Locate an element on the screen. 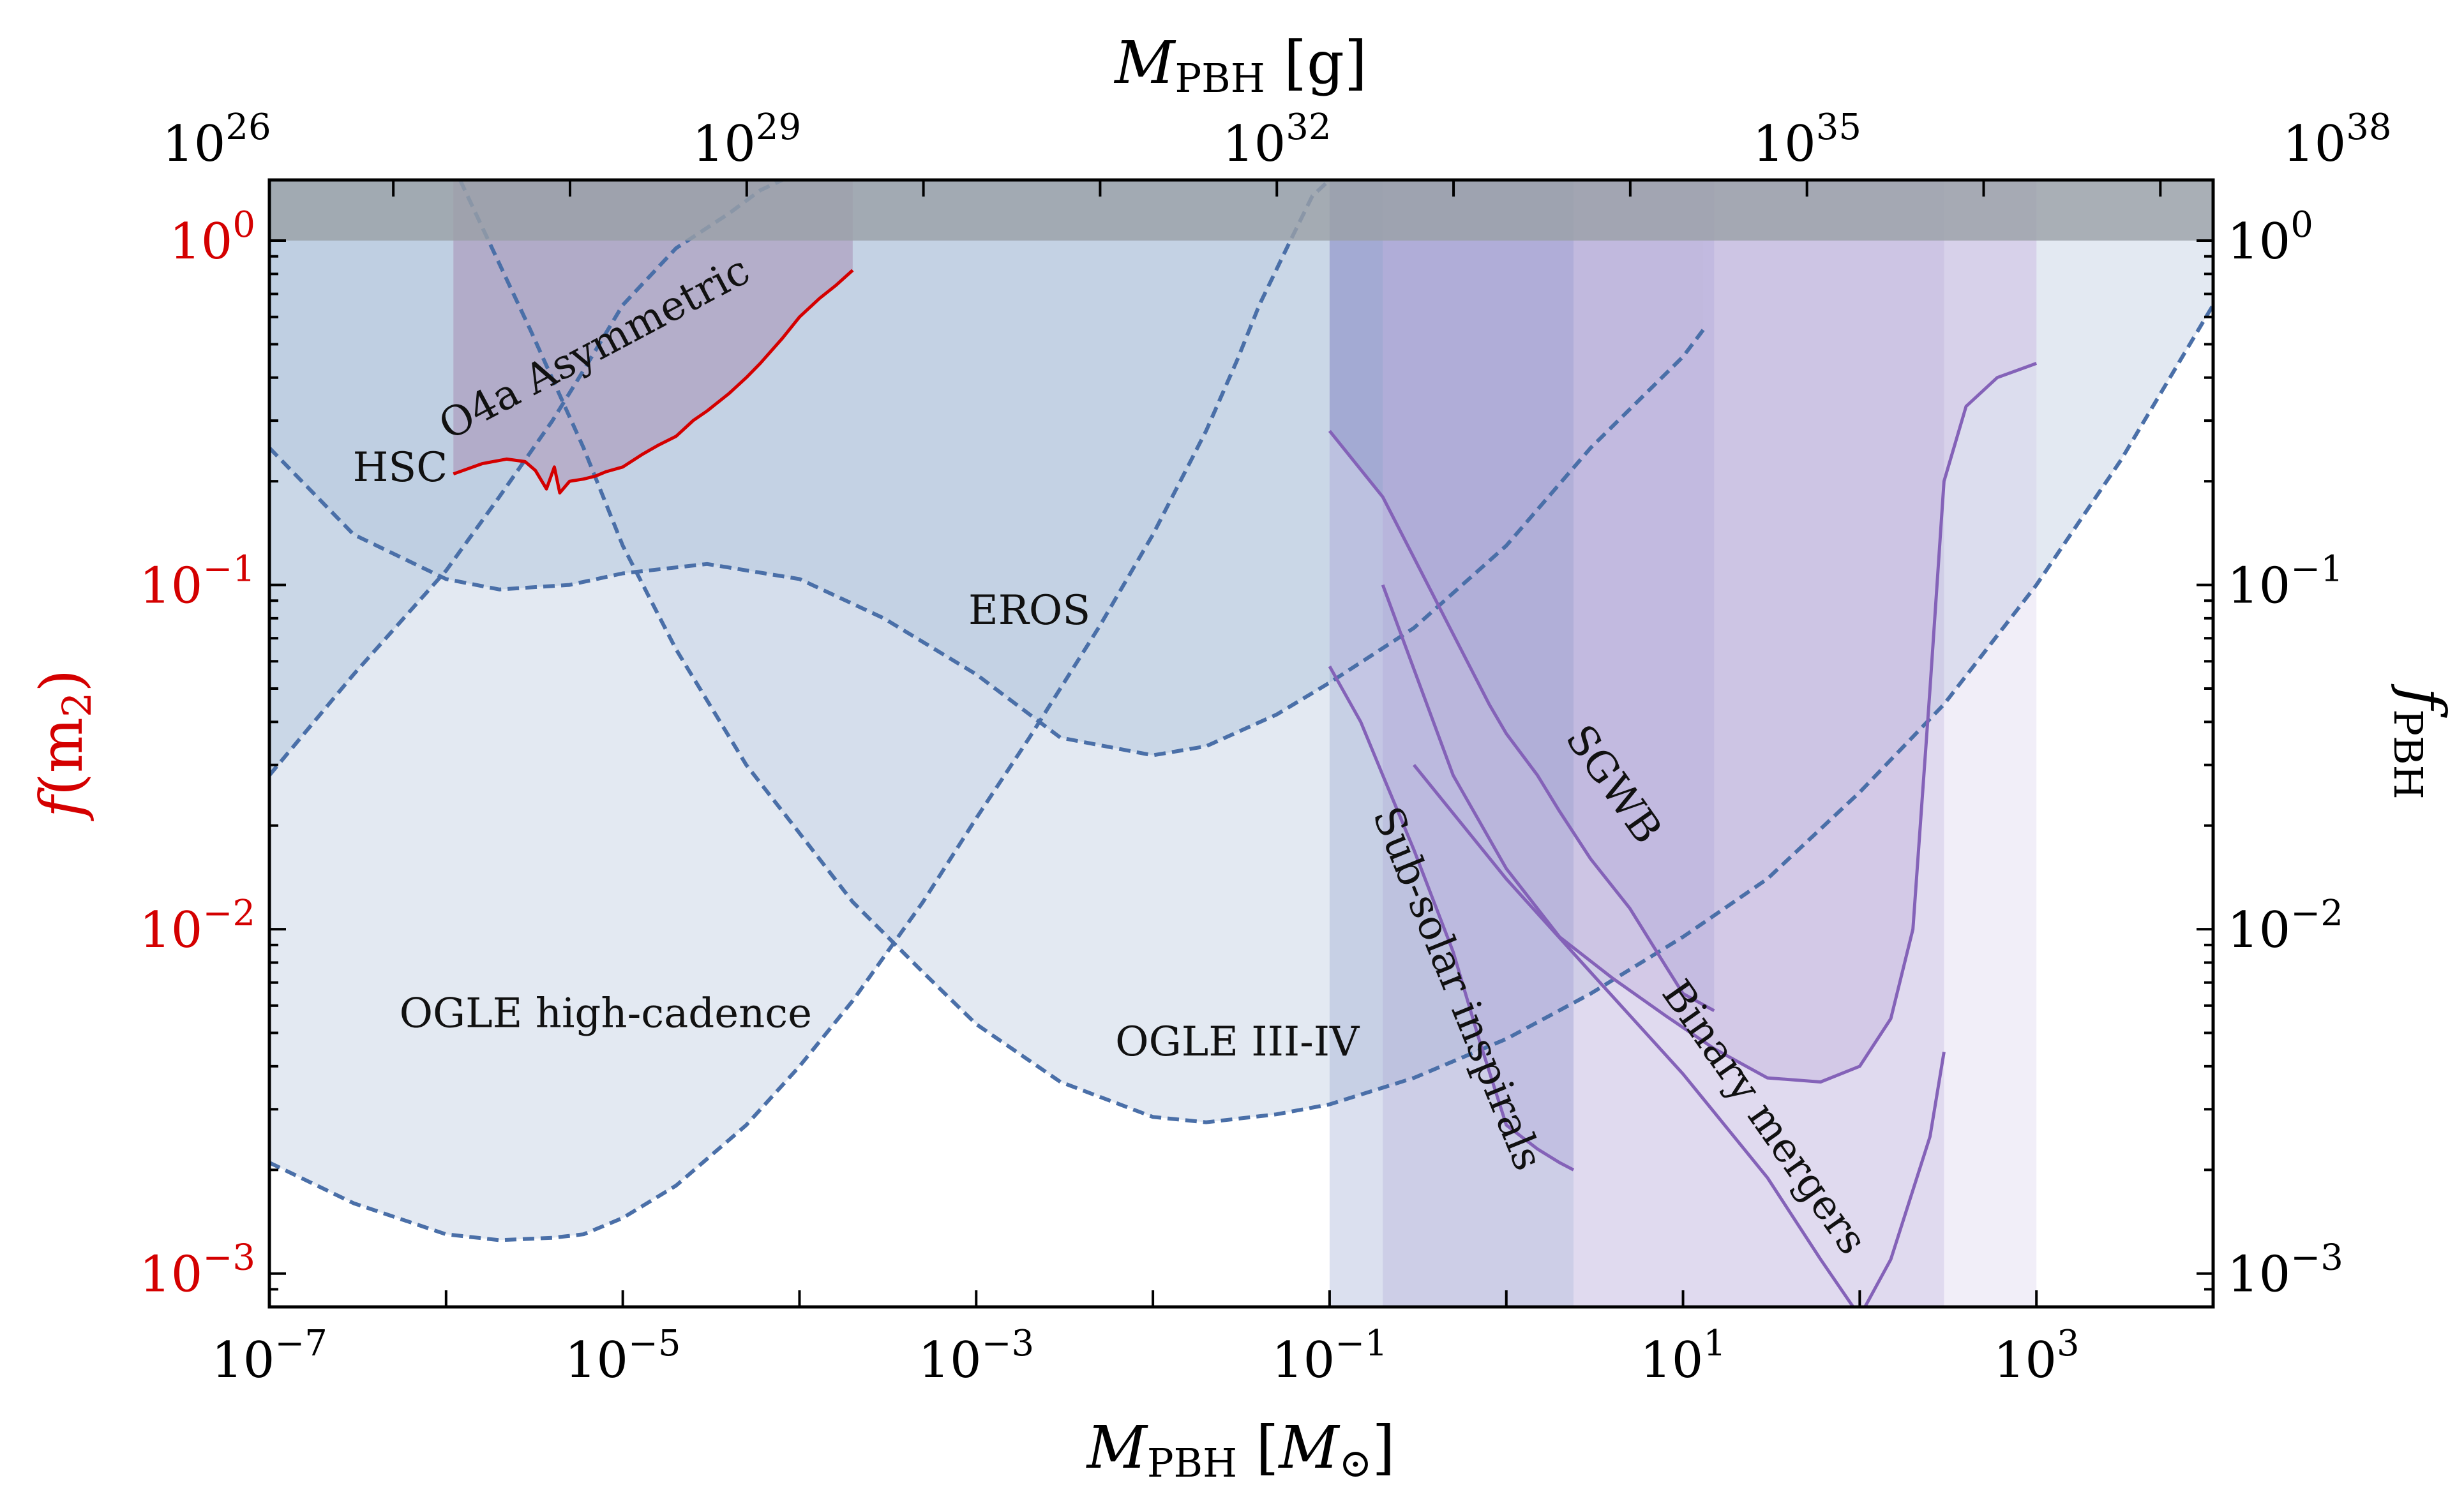 The height and width of the screenshot is (1506, 2464). y-tick-label-right: 10⁻¹ is located at coordinates (2285, 582).